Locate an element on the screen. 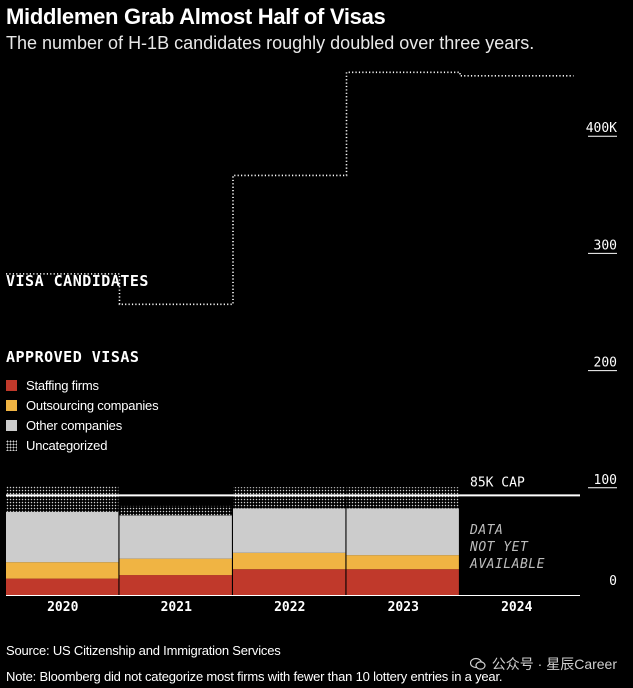  bar-uncategorized-2023 is located at coordinates (402, 498).